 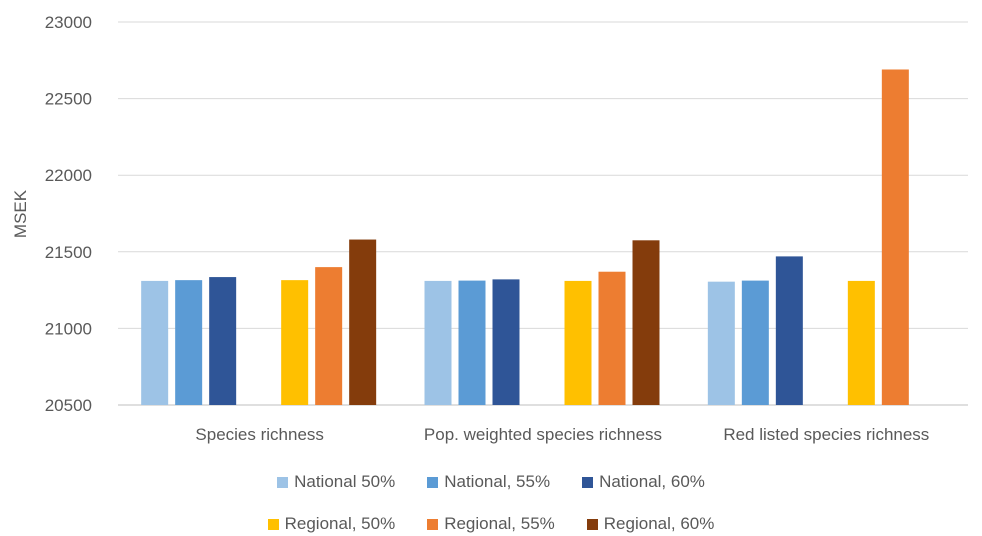 What do you see at coordinates (68, 328) in the screenshot?
I see `y-tick-label: 21000` at bounding box center [68, 328].